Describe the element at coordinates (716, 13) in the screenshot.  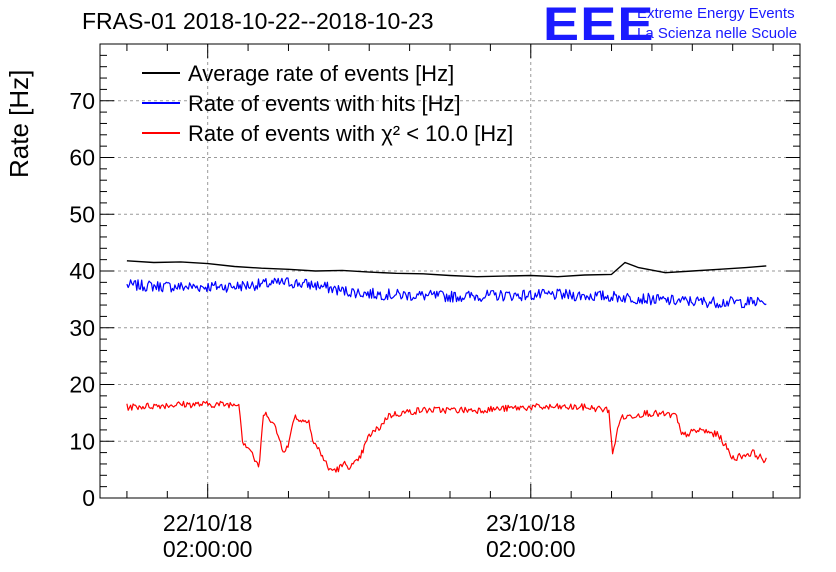
I see `logo-caption-line1: Extreme Energy Events` at that location.